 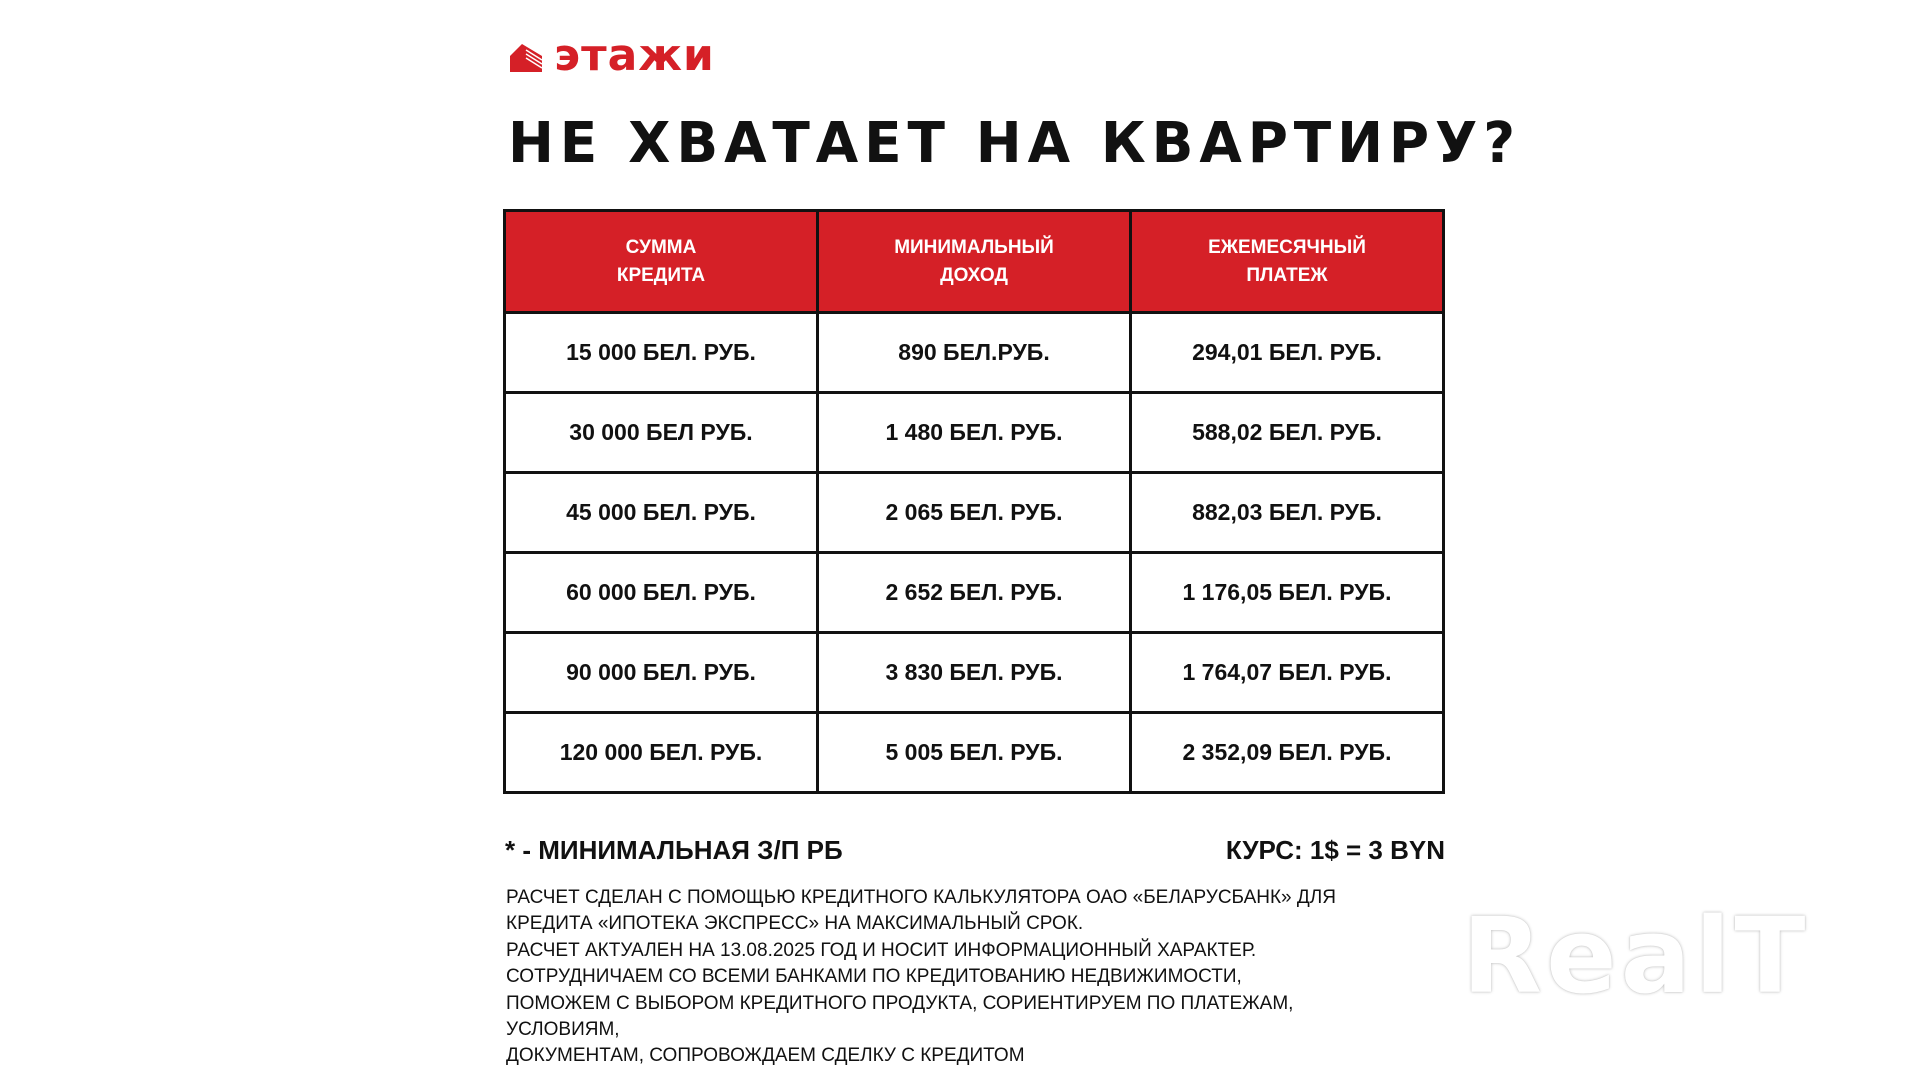 I want to click on cell: 3 830 БЕЛ. РУБ., so click(x=974, y=672).